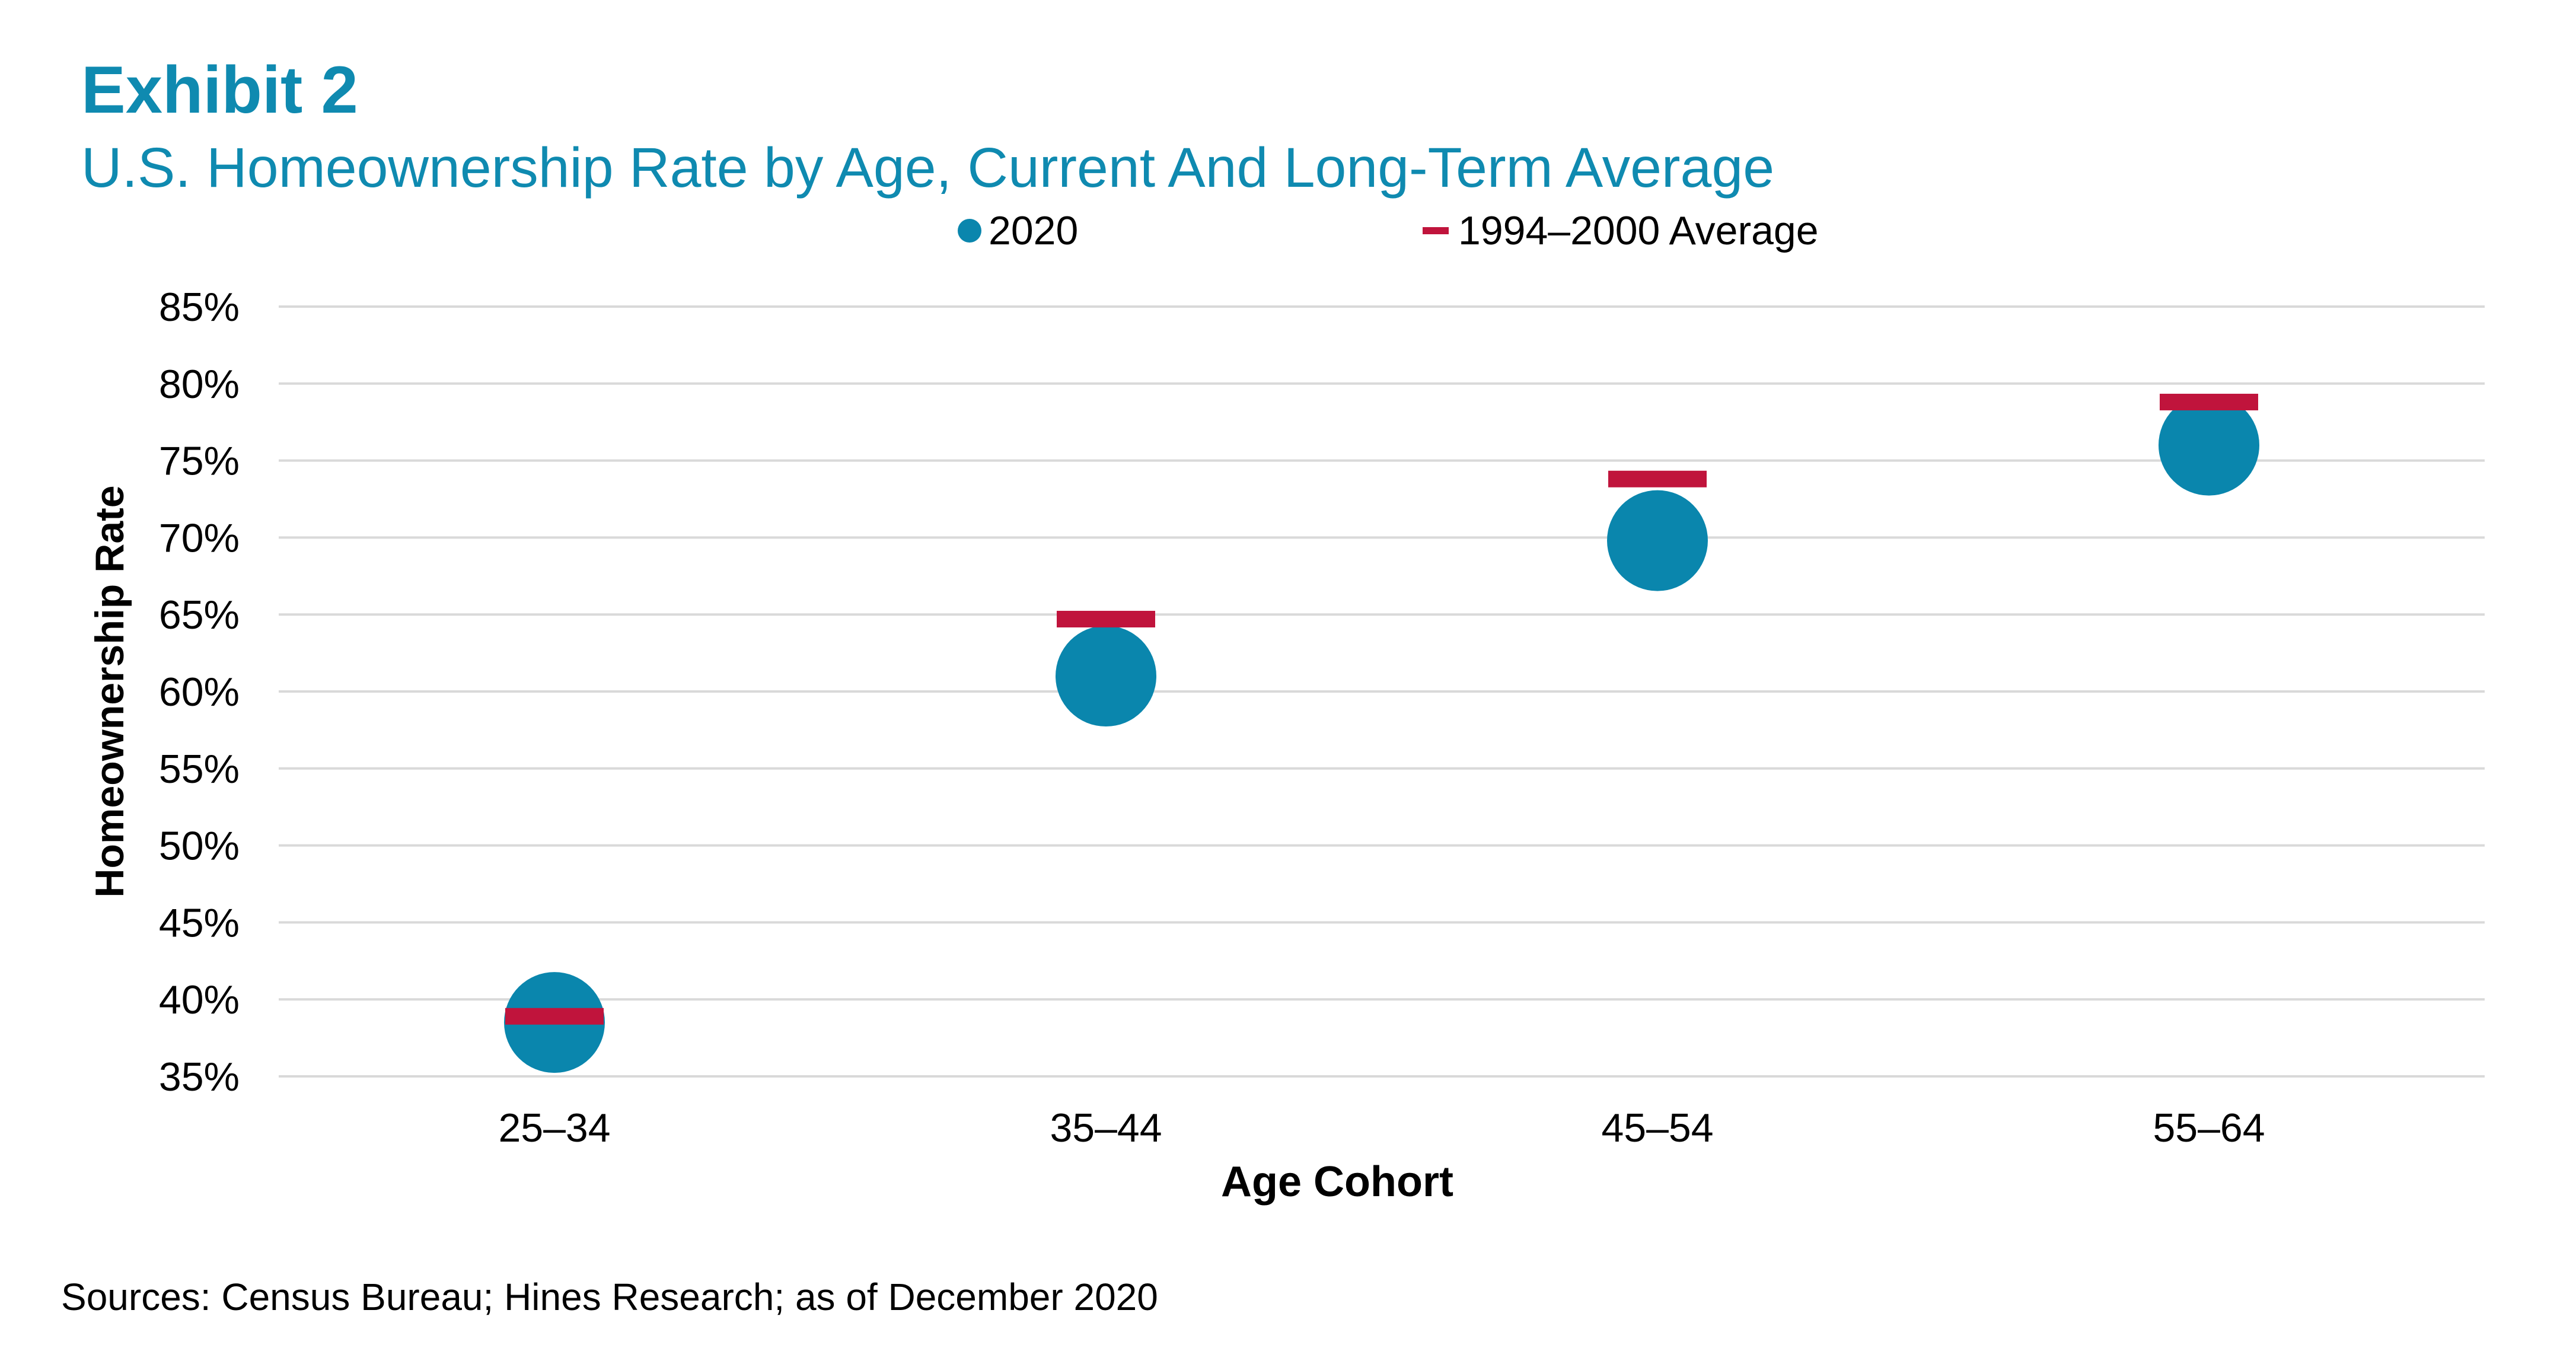 This screenshot has height=1345, width=2576. I want to click on y-tick-labels: 35% 40% 45% 50% 55% 60% 65% 70% 75% 80% 85%, so click(199, 692).